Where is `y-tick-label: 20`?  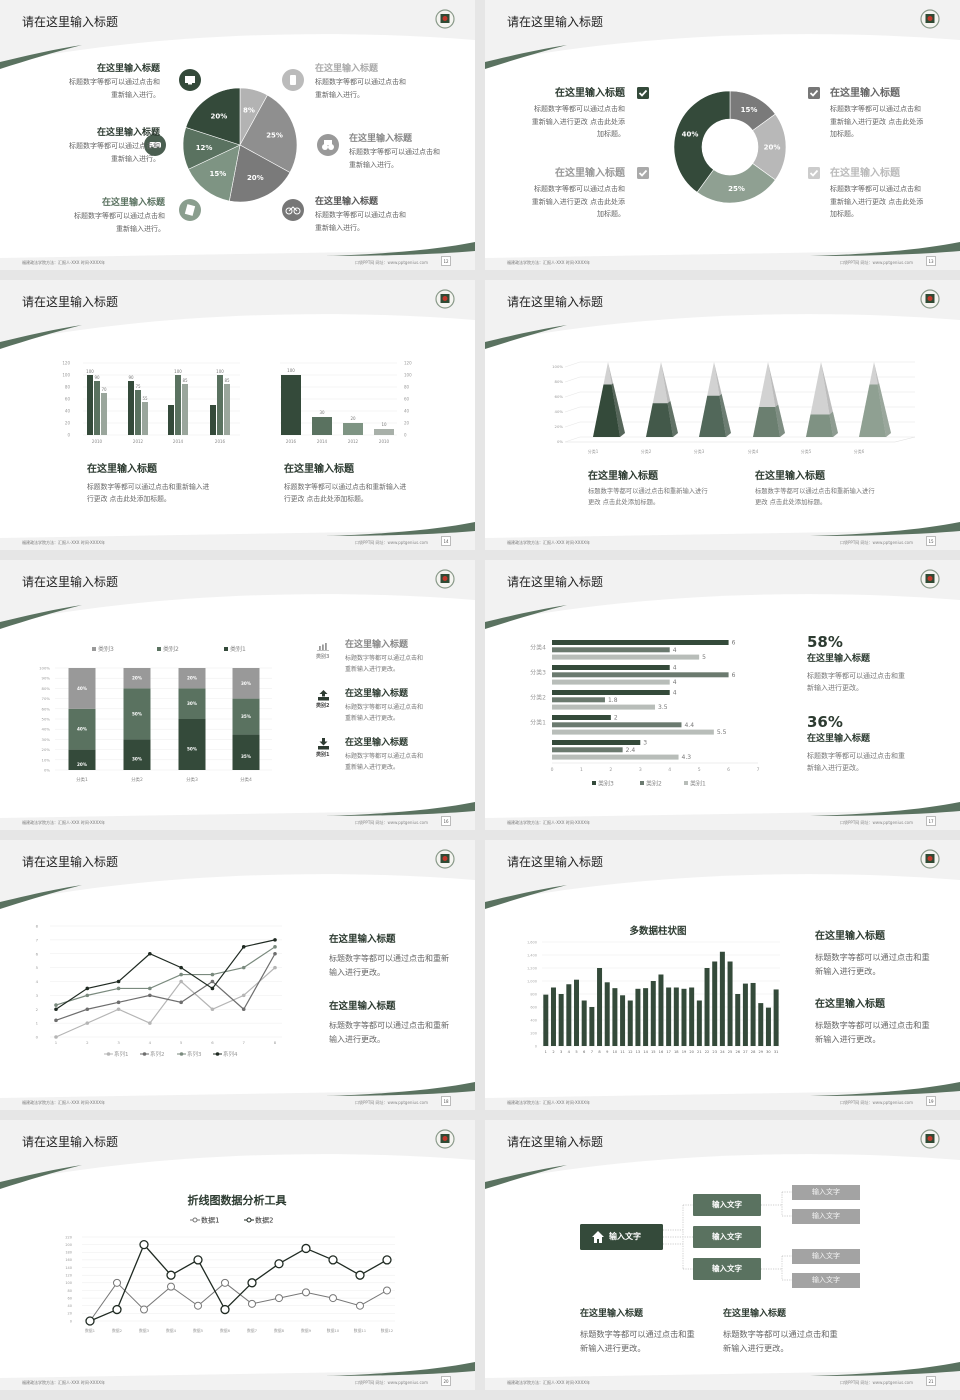
y-tick-label: 20 is located at coordinates (68, 423).